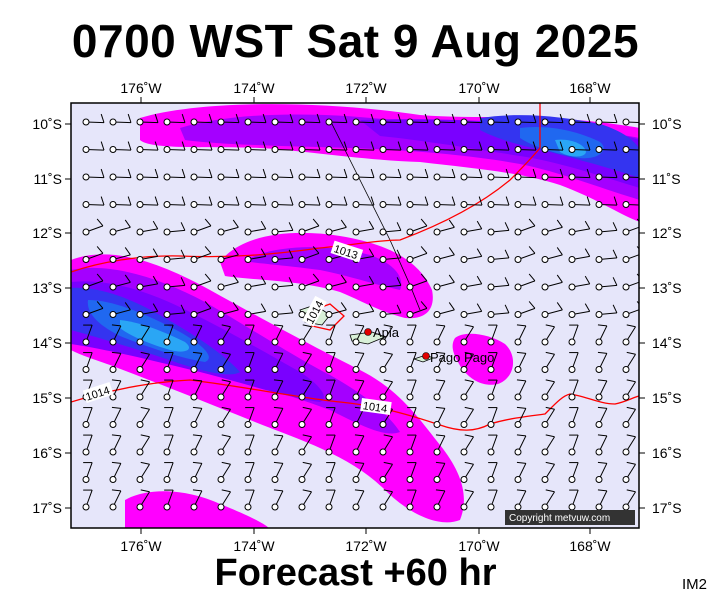 The image size is (711, 600). Describe the element at coordinates (570, 517) in the screenshot. I see `copyright-badge: Copyright metvuw.com` at that location.